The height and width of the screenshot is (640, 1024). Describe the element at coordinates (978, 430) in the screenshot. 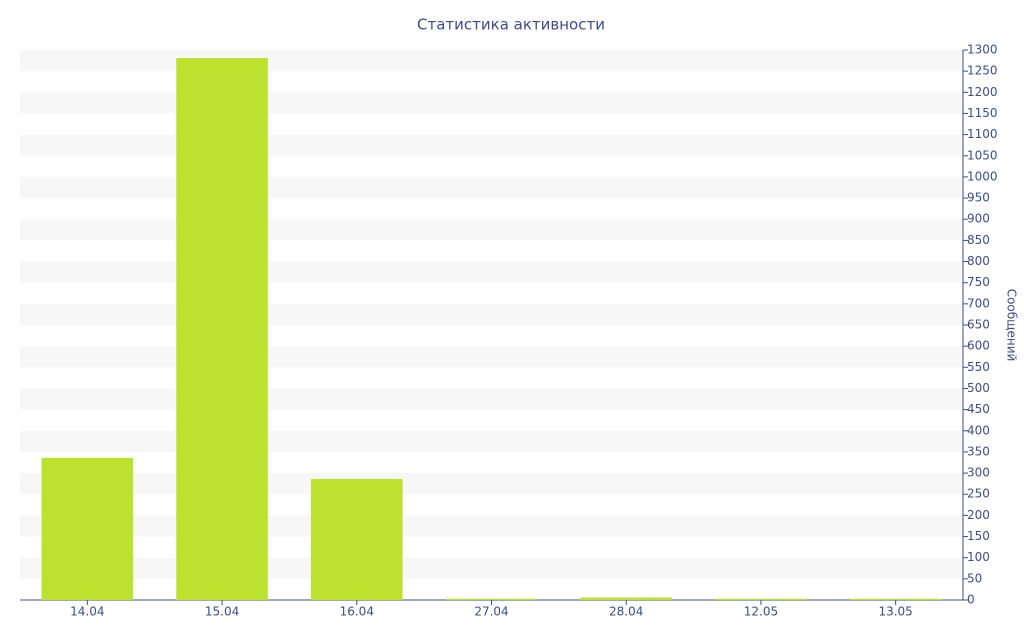

I see `y-tick-label: 400` at that location.